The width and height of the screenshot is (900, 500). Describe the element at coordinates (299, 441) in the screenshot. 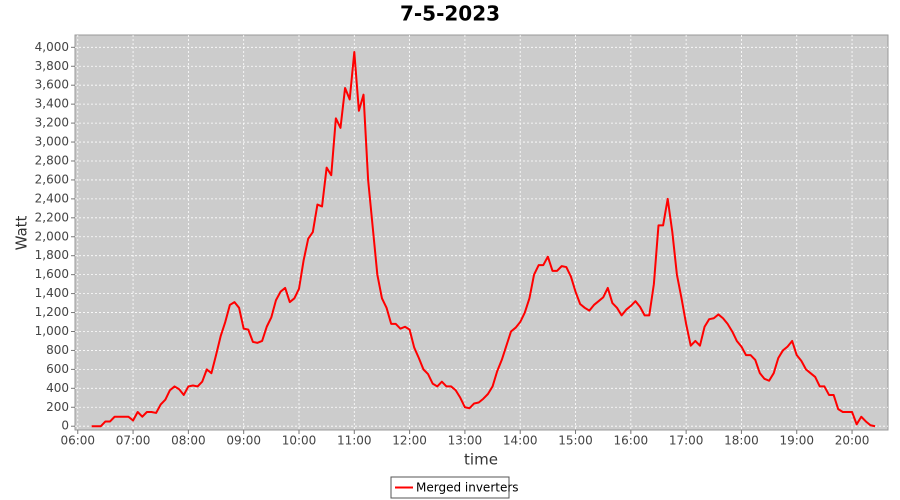

I see `x-tick-label: 10:00` at that location.